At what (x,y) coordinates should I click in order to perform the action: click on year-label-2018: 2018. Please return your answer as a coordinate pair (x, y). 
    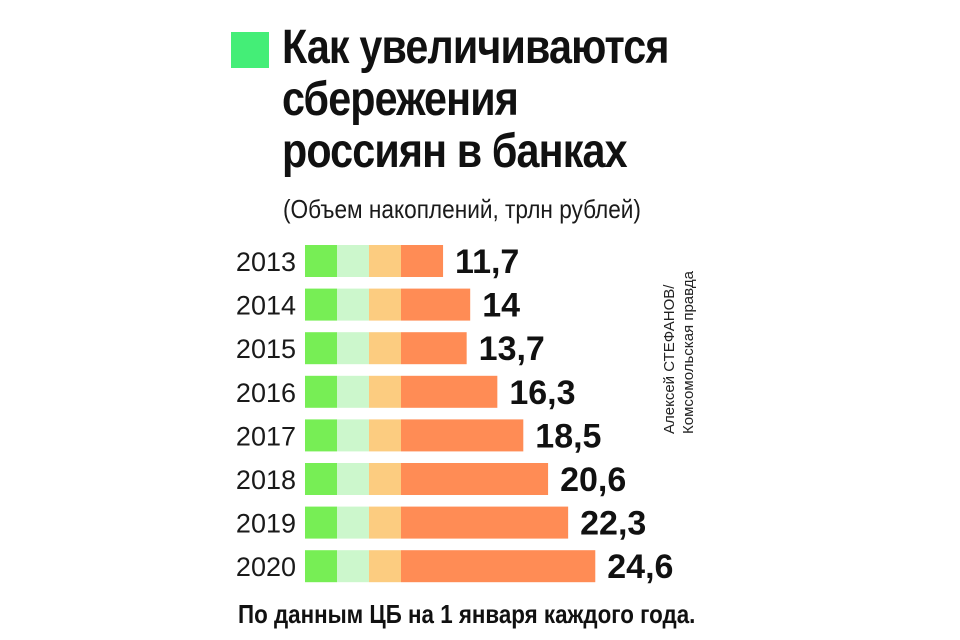
    Looking at the image, I should click on (266, 480).